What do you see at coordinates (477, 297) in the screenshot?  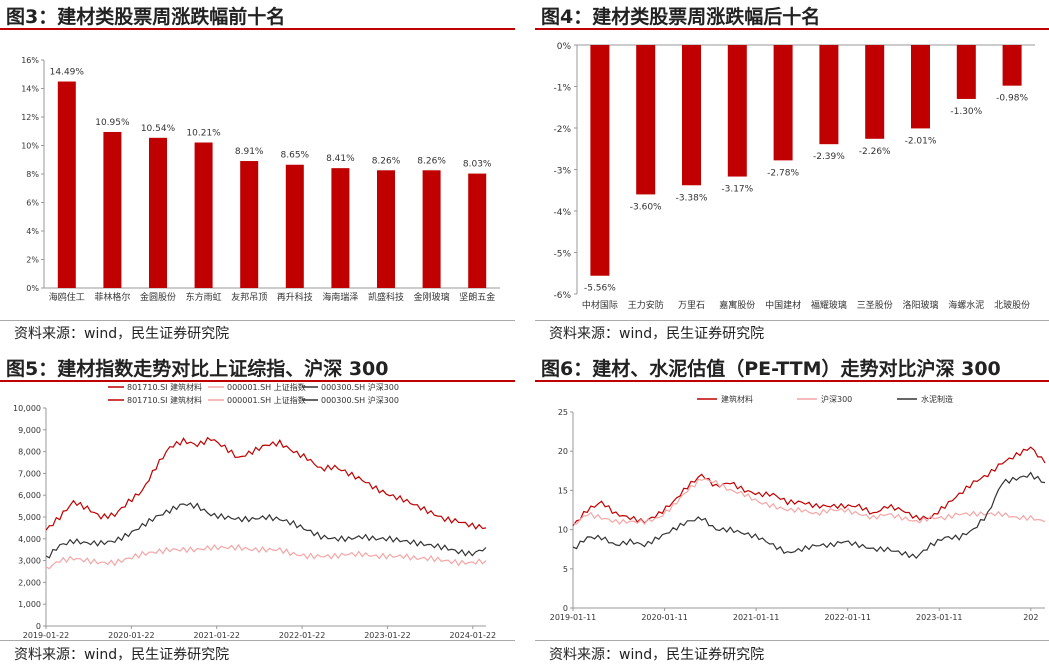 I see `category-label: 坚朗五金` at bounding box center [477, 297].